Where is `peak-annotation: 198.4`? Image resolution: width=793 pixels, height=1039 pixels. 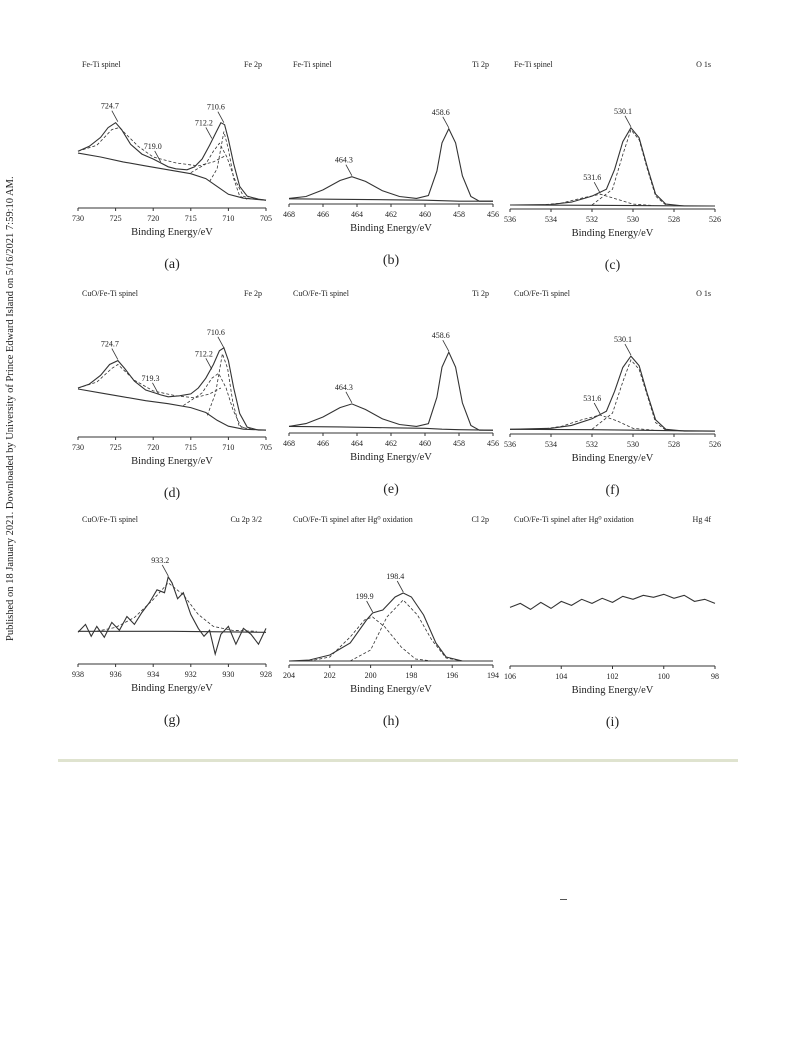
peak-annotation: 198.4 is located at coordinates (395, 576).